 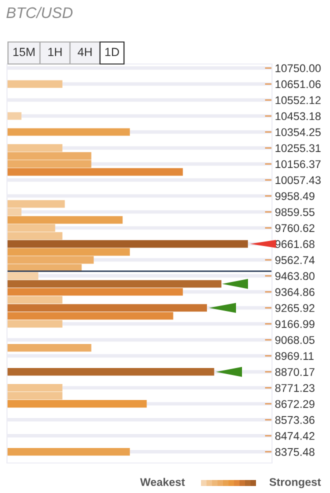 I want to click on y-tick-label: 10453.18, so click(x=298, y=116).